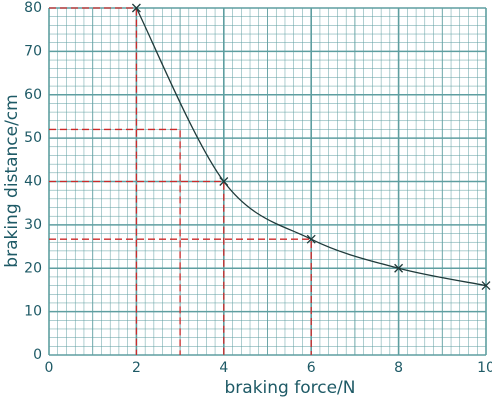  What do you see at coordinates (223, 368) in the screenshot?
I see `x-tick-label: 4` at bounding box center [223, 368].